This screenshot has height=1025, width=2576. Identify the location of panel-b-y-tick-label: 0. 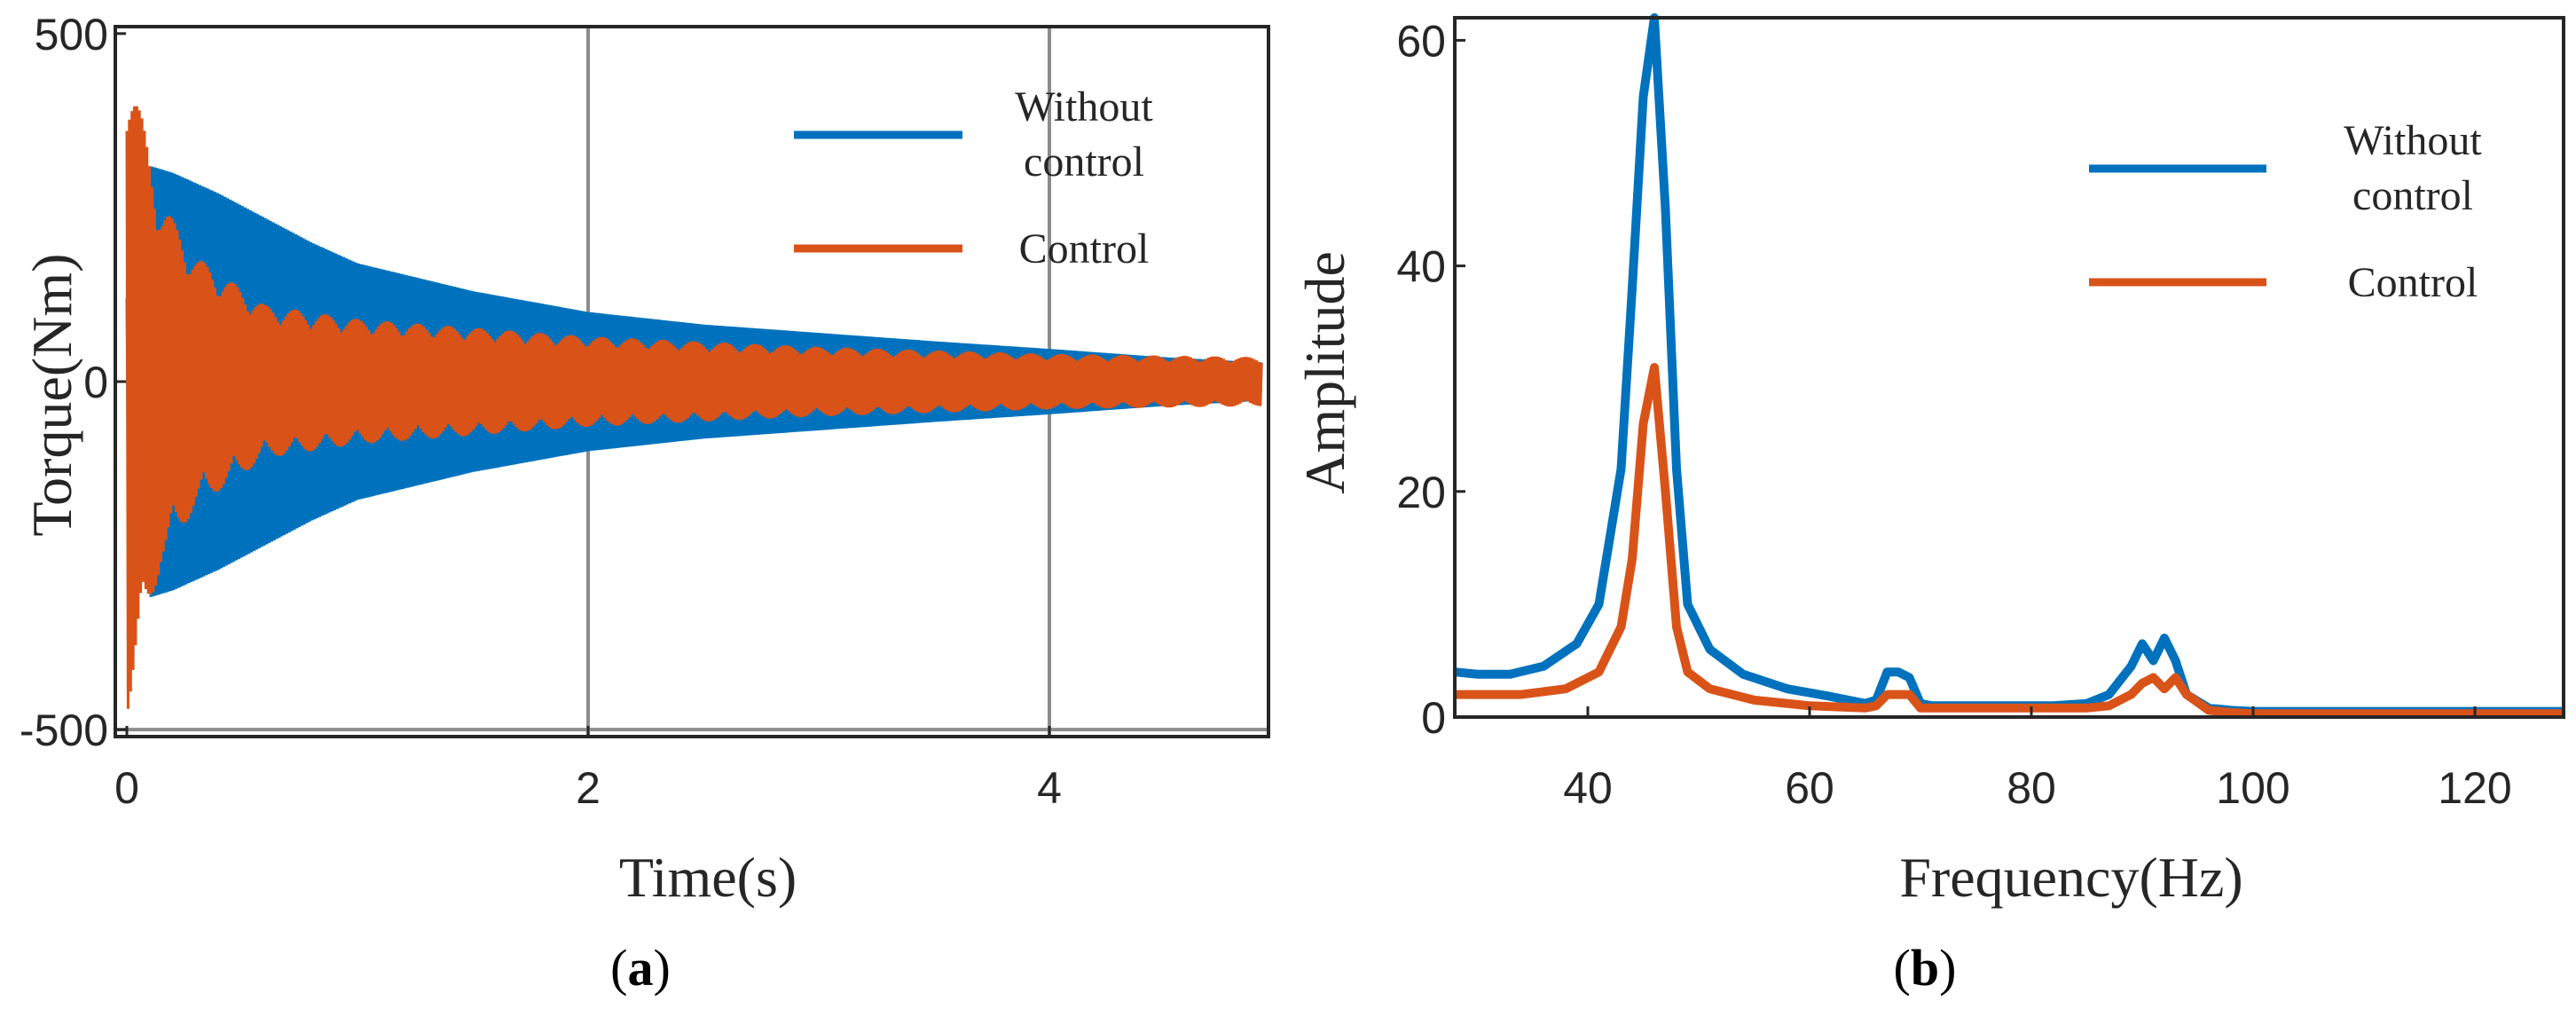
(1433, 718).